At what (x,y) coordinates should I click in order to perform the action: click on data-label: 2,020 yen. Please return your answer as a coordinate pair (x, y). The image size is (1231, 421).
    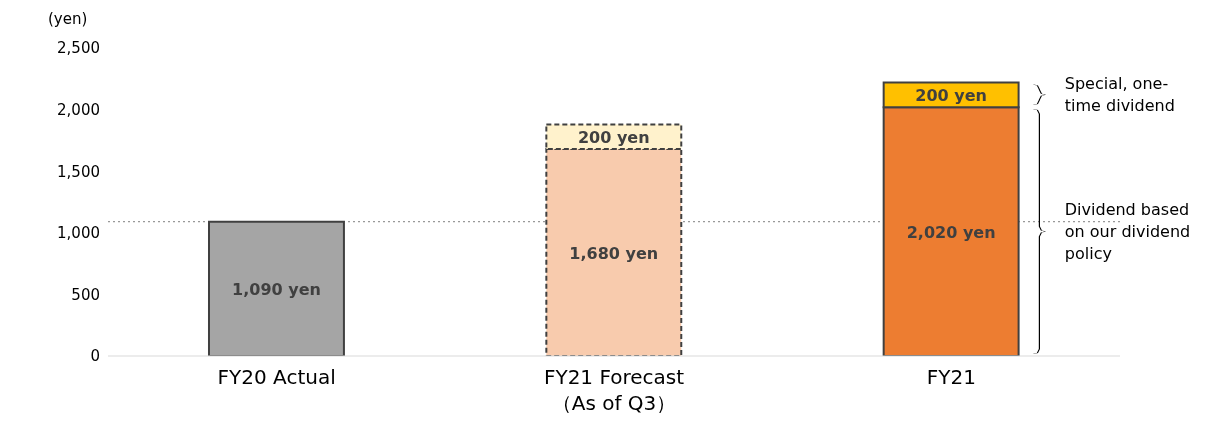
    Looking at the image, I should click on (951, 232).